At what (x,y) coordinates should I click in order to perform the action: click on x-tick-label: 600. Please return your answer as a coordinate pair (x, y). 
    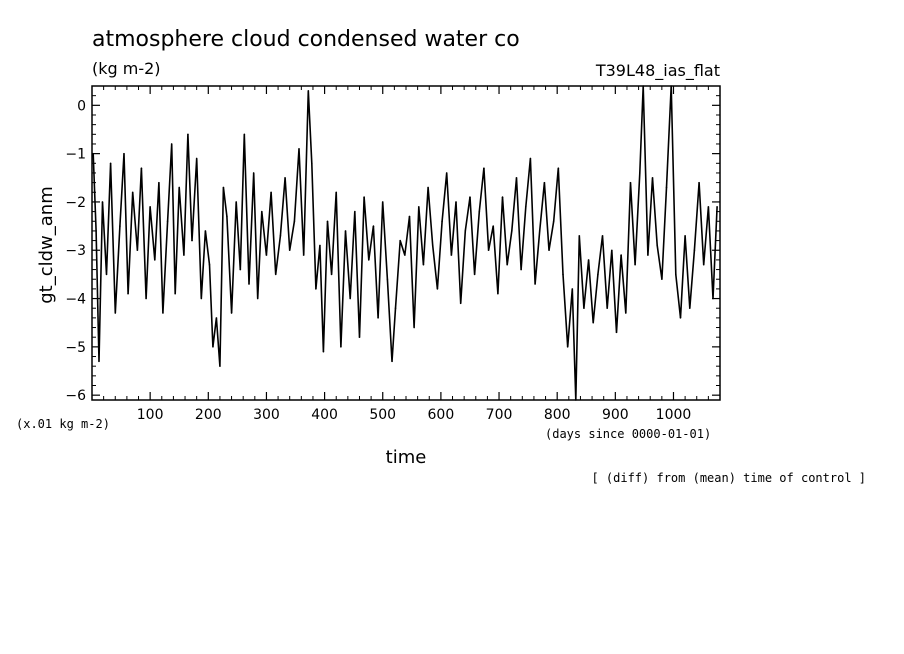
    Looking at the image, I should click on (441, 415).